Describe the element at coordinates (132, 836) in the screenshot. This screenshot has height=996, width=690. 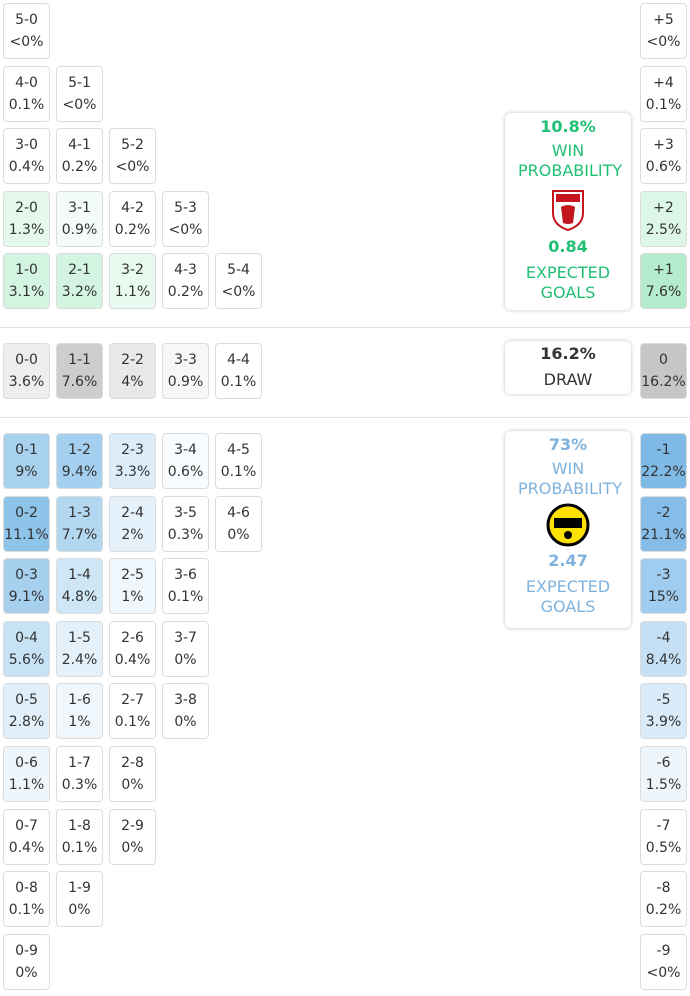
I see `score-cell: 2-9 0%` at that location.